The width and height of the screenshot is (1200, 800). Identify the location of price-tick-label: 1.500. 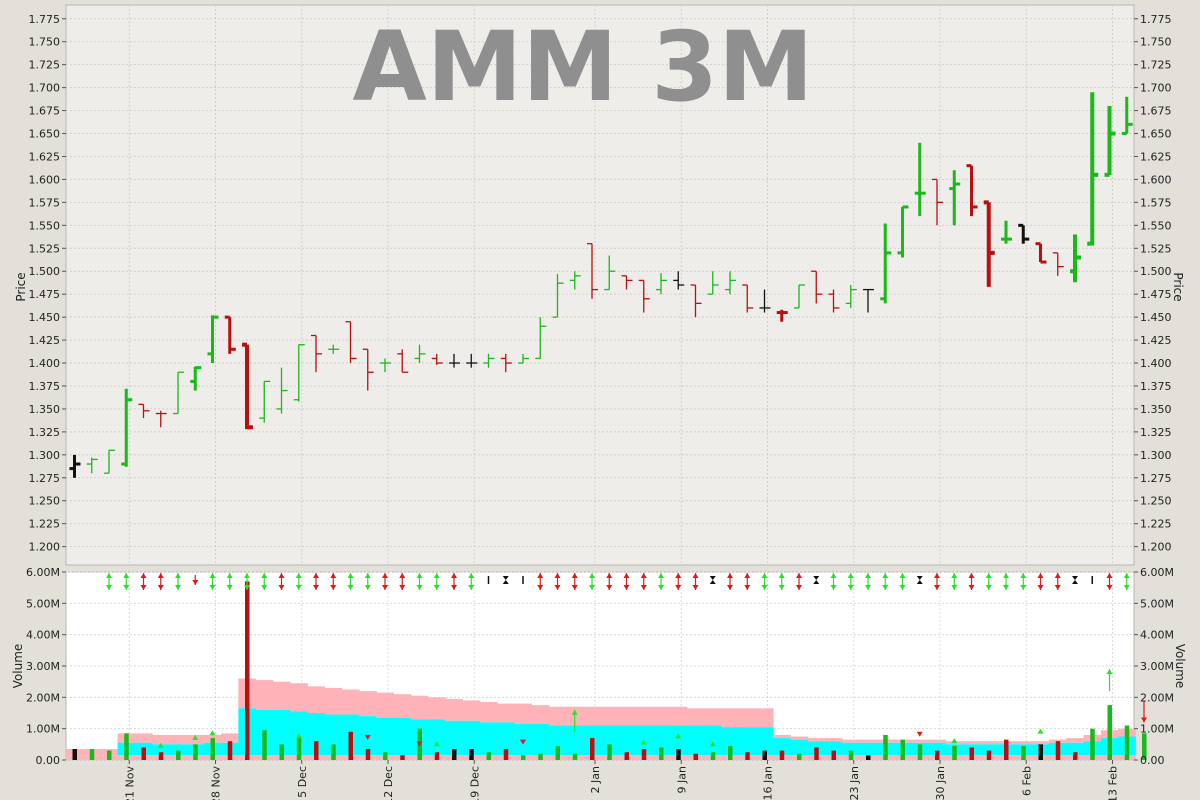
(45, 271).